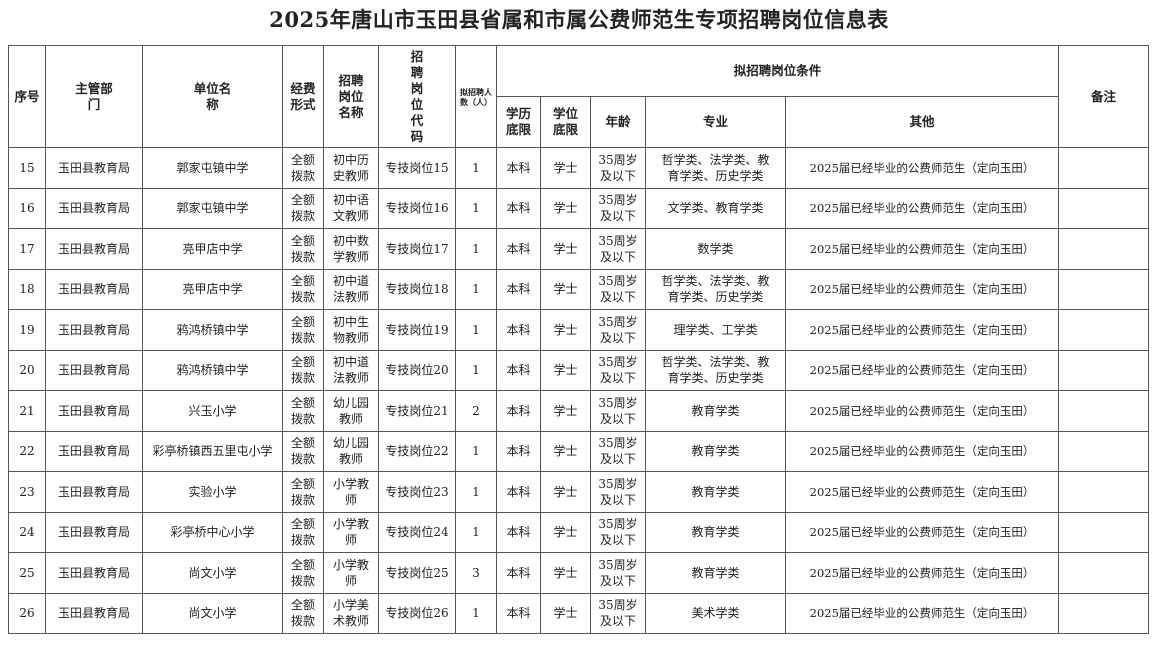 This screenshot has width=1158, height=658. Describe the element at coordinates (212, 492) in the screenshot. I see `cell-unit: 实验小学` at that location.